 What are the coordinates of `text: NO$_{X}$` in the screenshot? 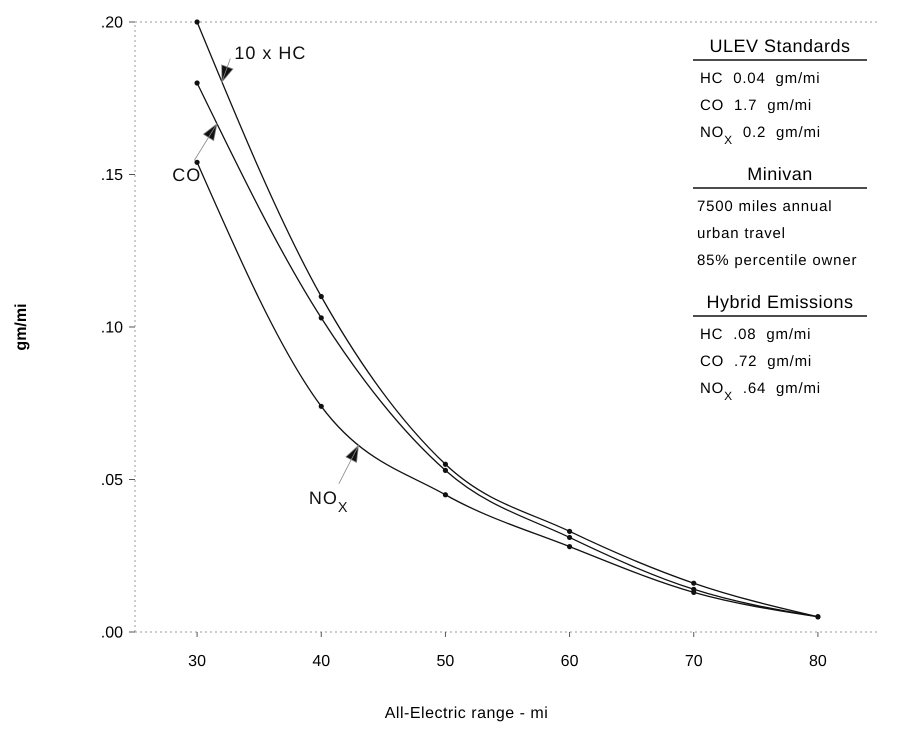 It's located at (328, 502).